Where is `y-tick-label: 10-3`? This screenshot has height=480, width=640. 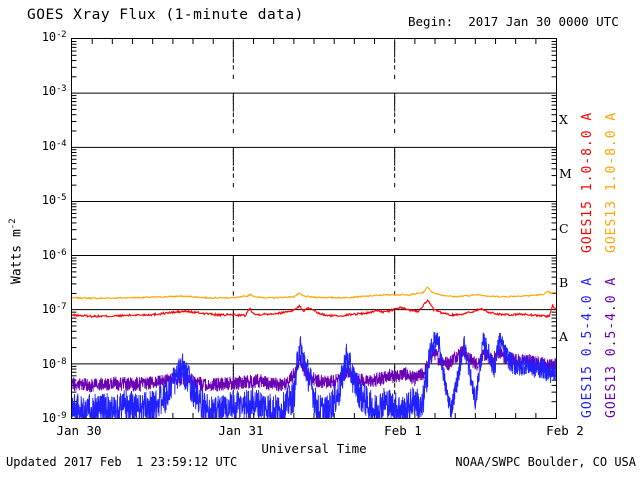
y-tick-label: 10-3 is located at coordinates (54, 91).